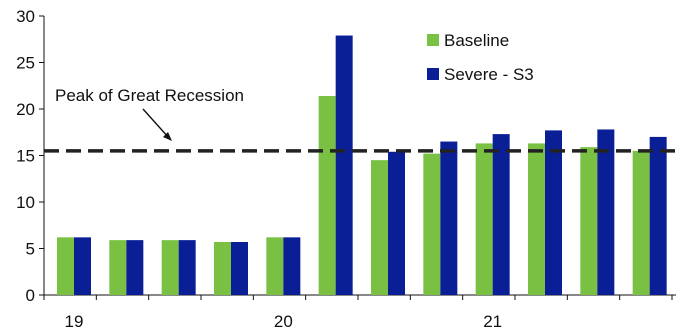 The width and height of the screenshot is (678, 332). Describe the element at coordinates (149, 95) in the screenshot. I see `reference-line-label: Peak of Great Recession` at that location.